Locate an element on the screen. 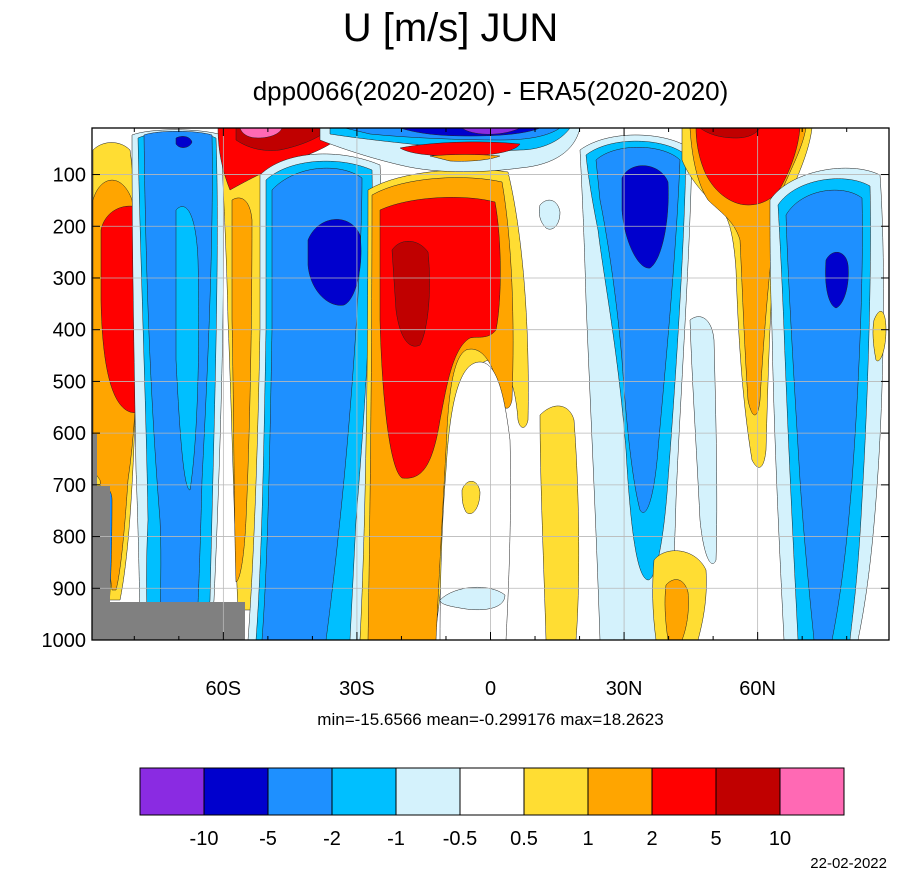 Image resolution: width=901 pixels, height=882 pixels. y-tick-label: 800 is located at coordinates (69, 538).